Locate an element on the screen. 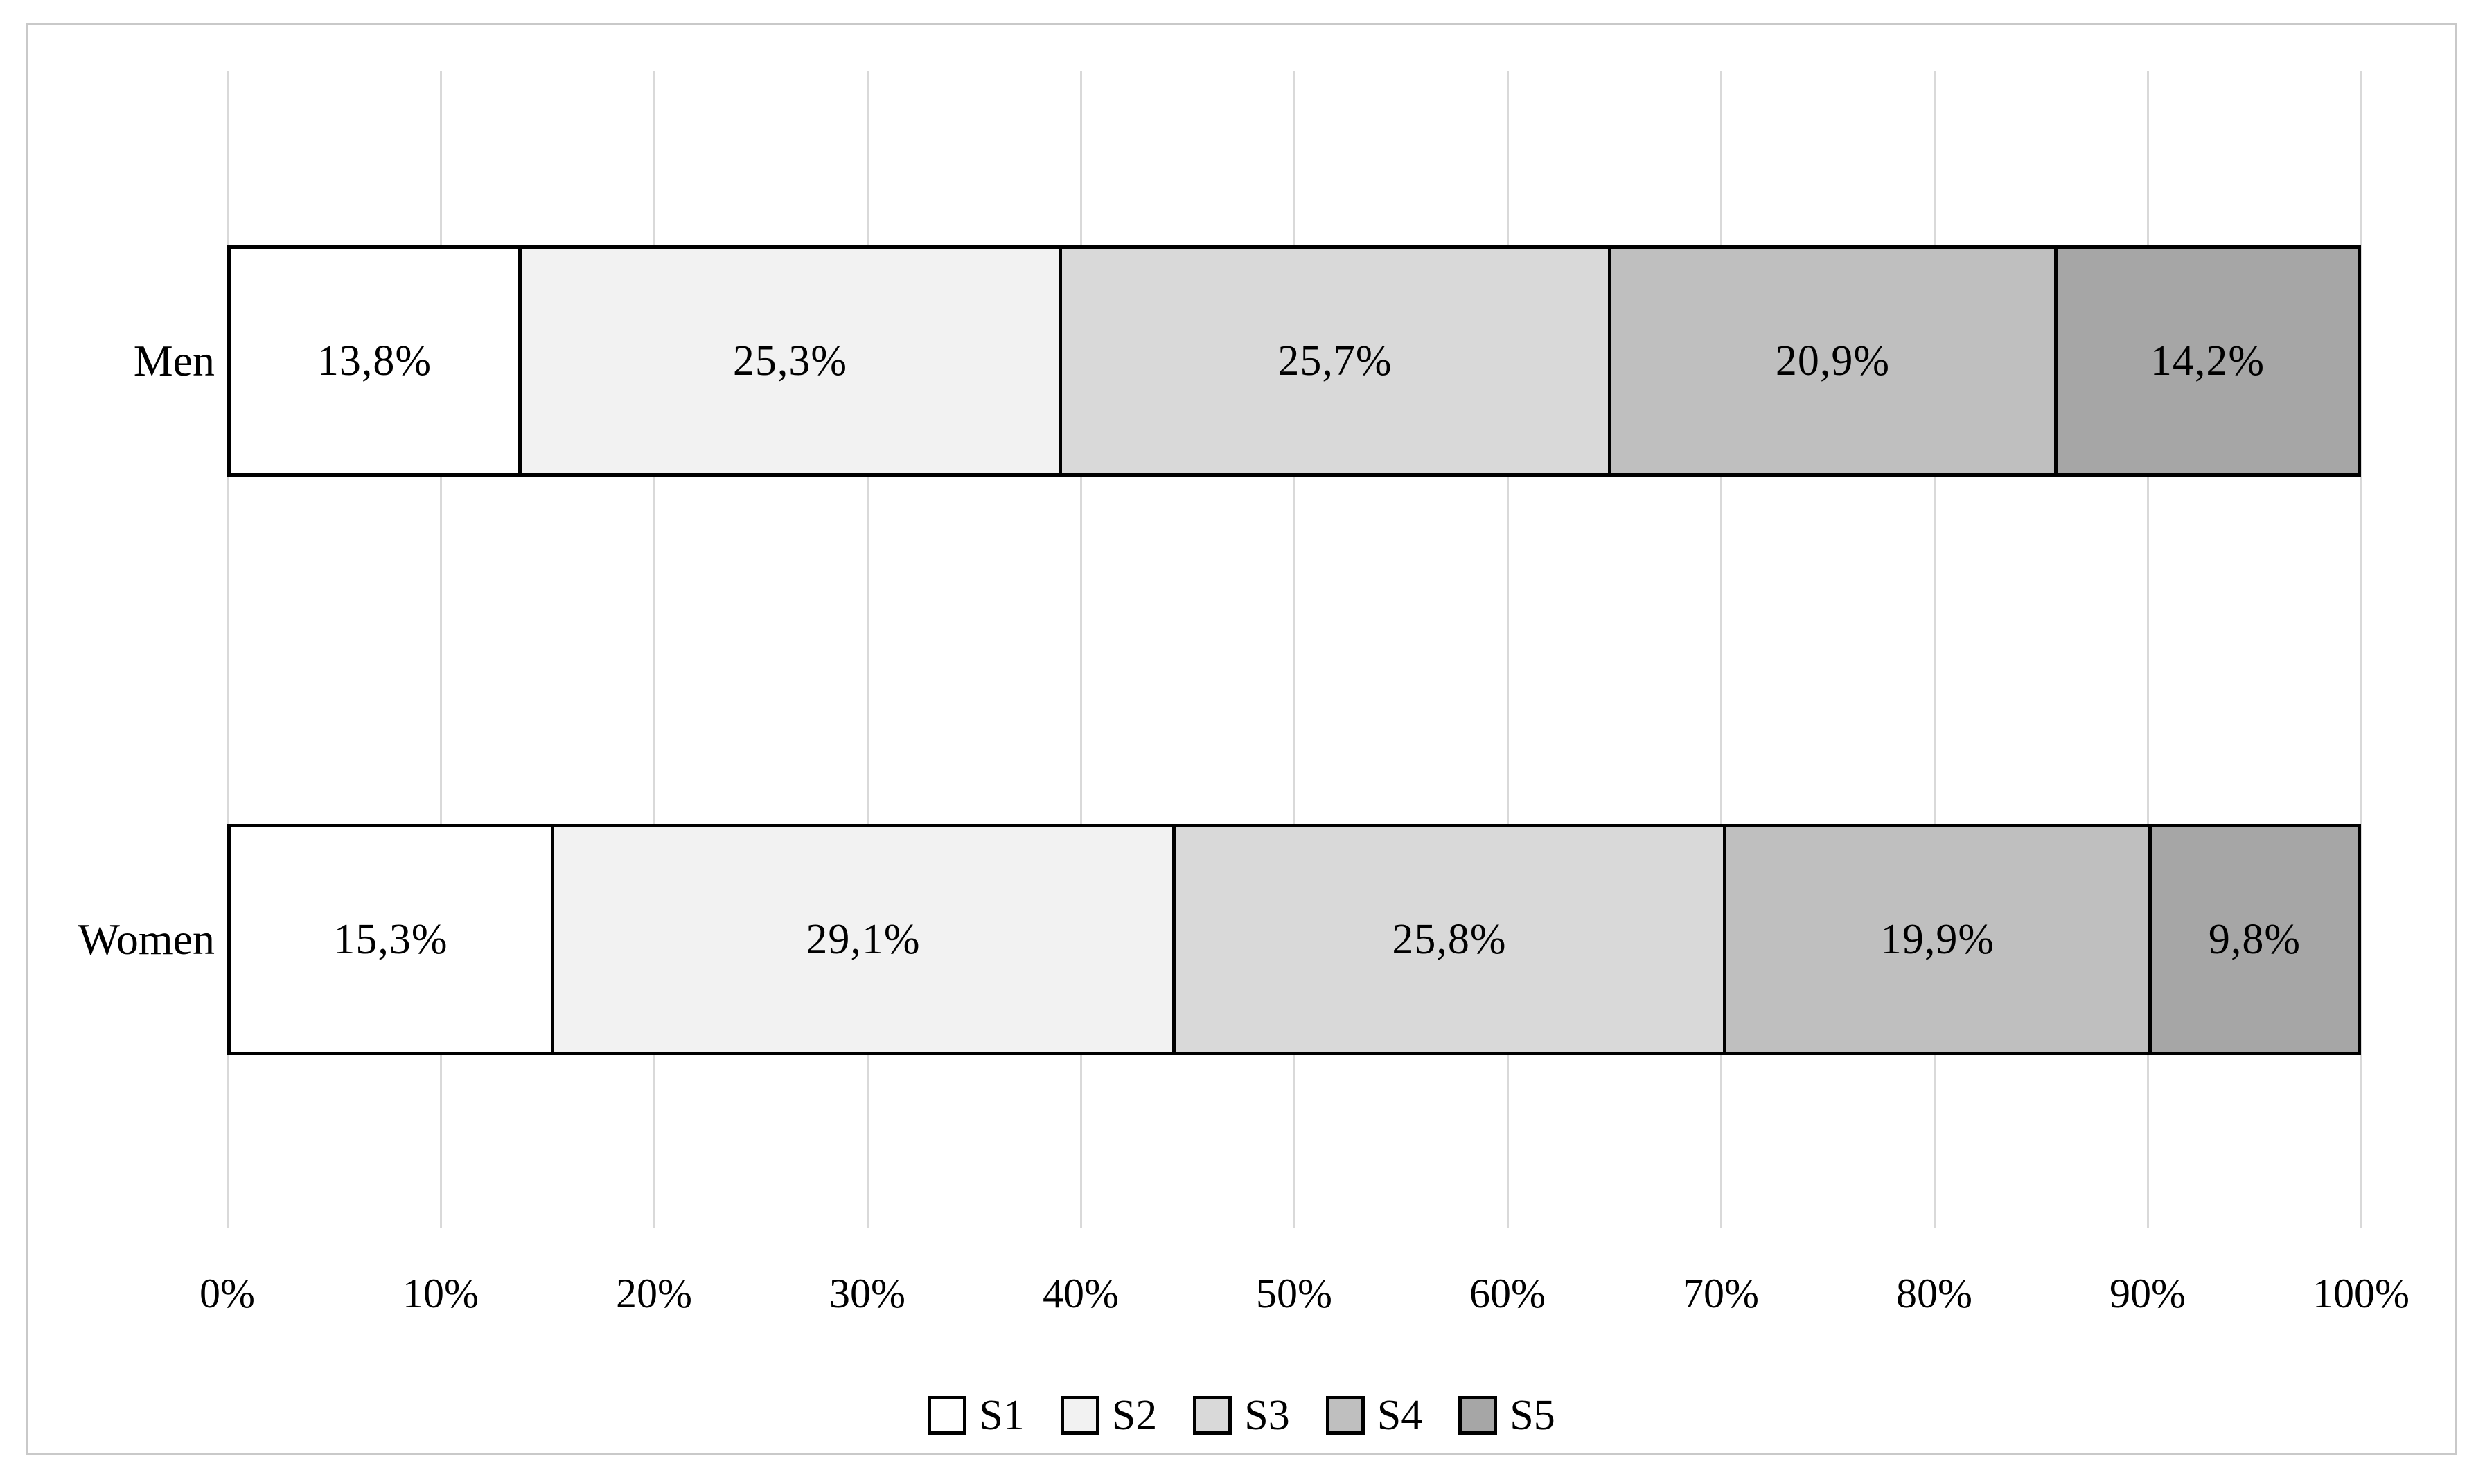 The image size is (2485, 1484). legend-label: S5 is located at coordinates (1533, 1415).